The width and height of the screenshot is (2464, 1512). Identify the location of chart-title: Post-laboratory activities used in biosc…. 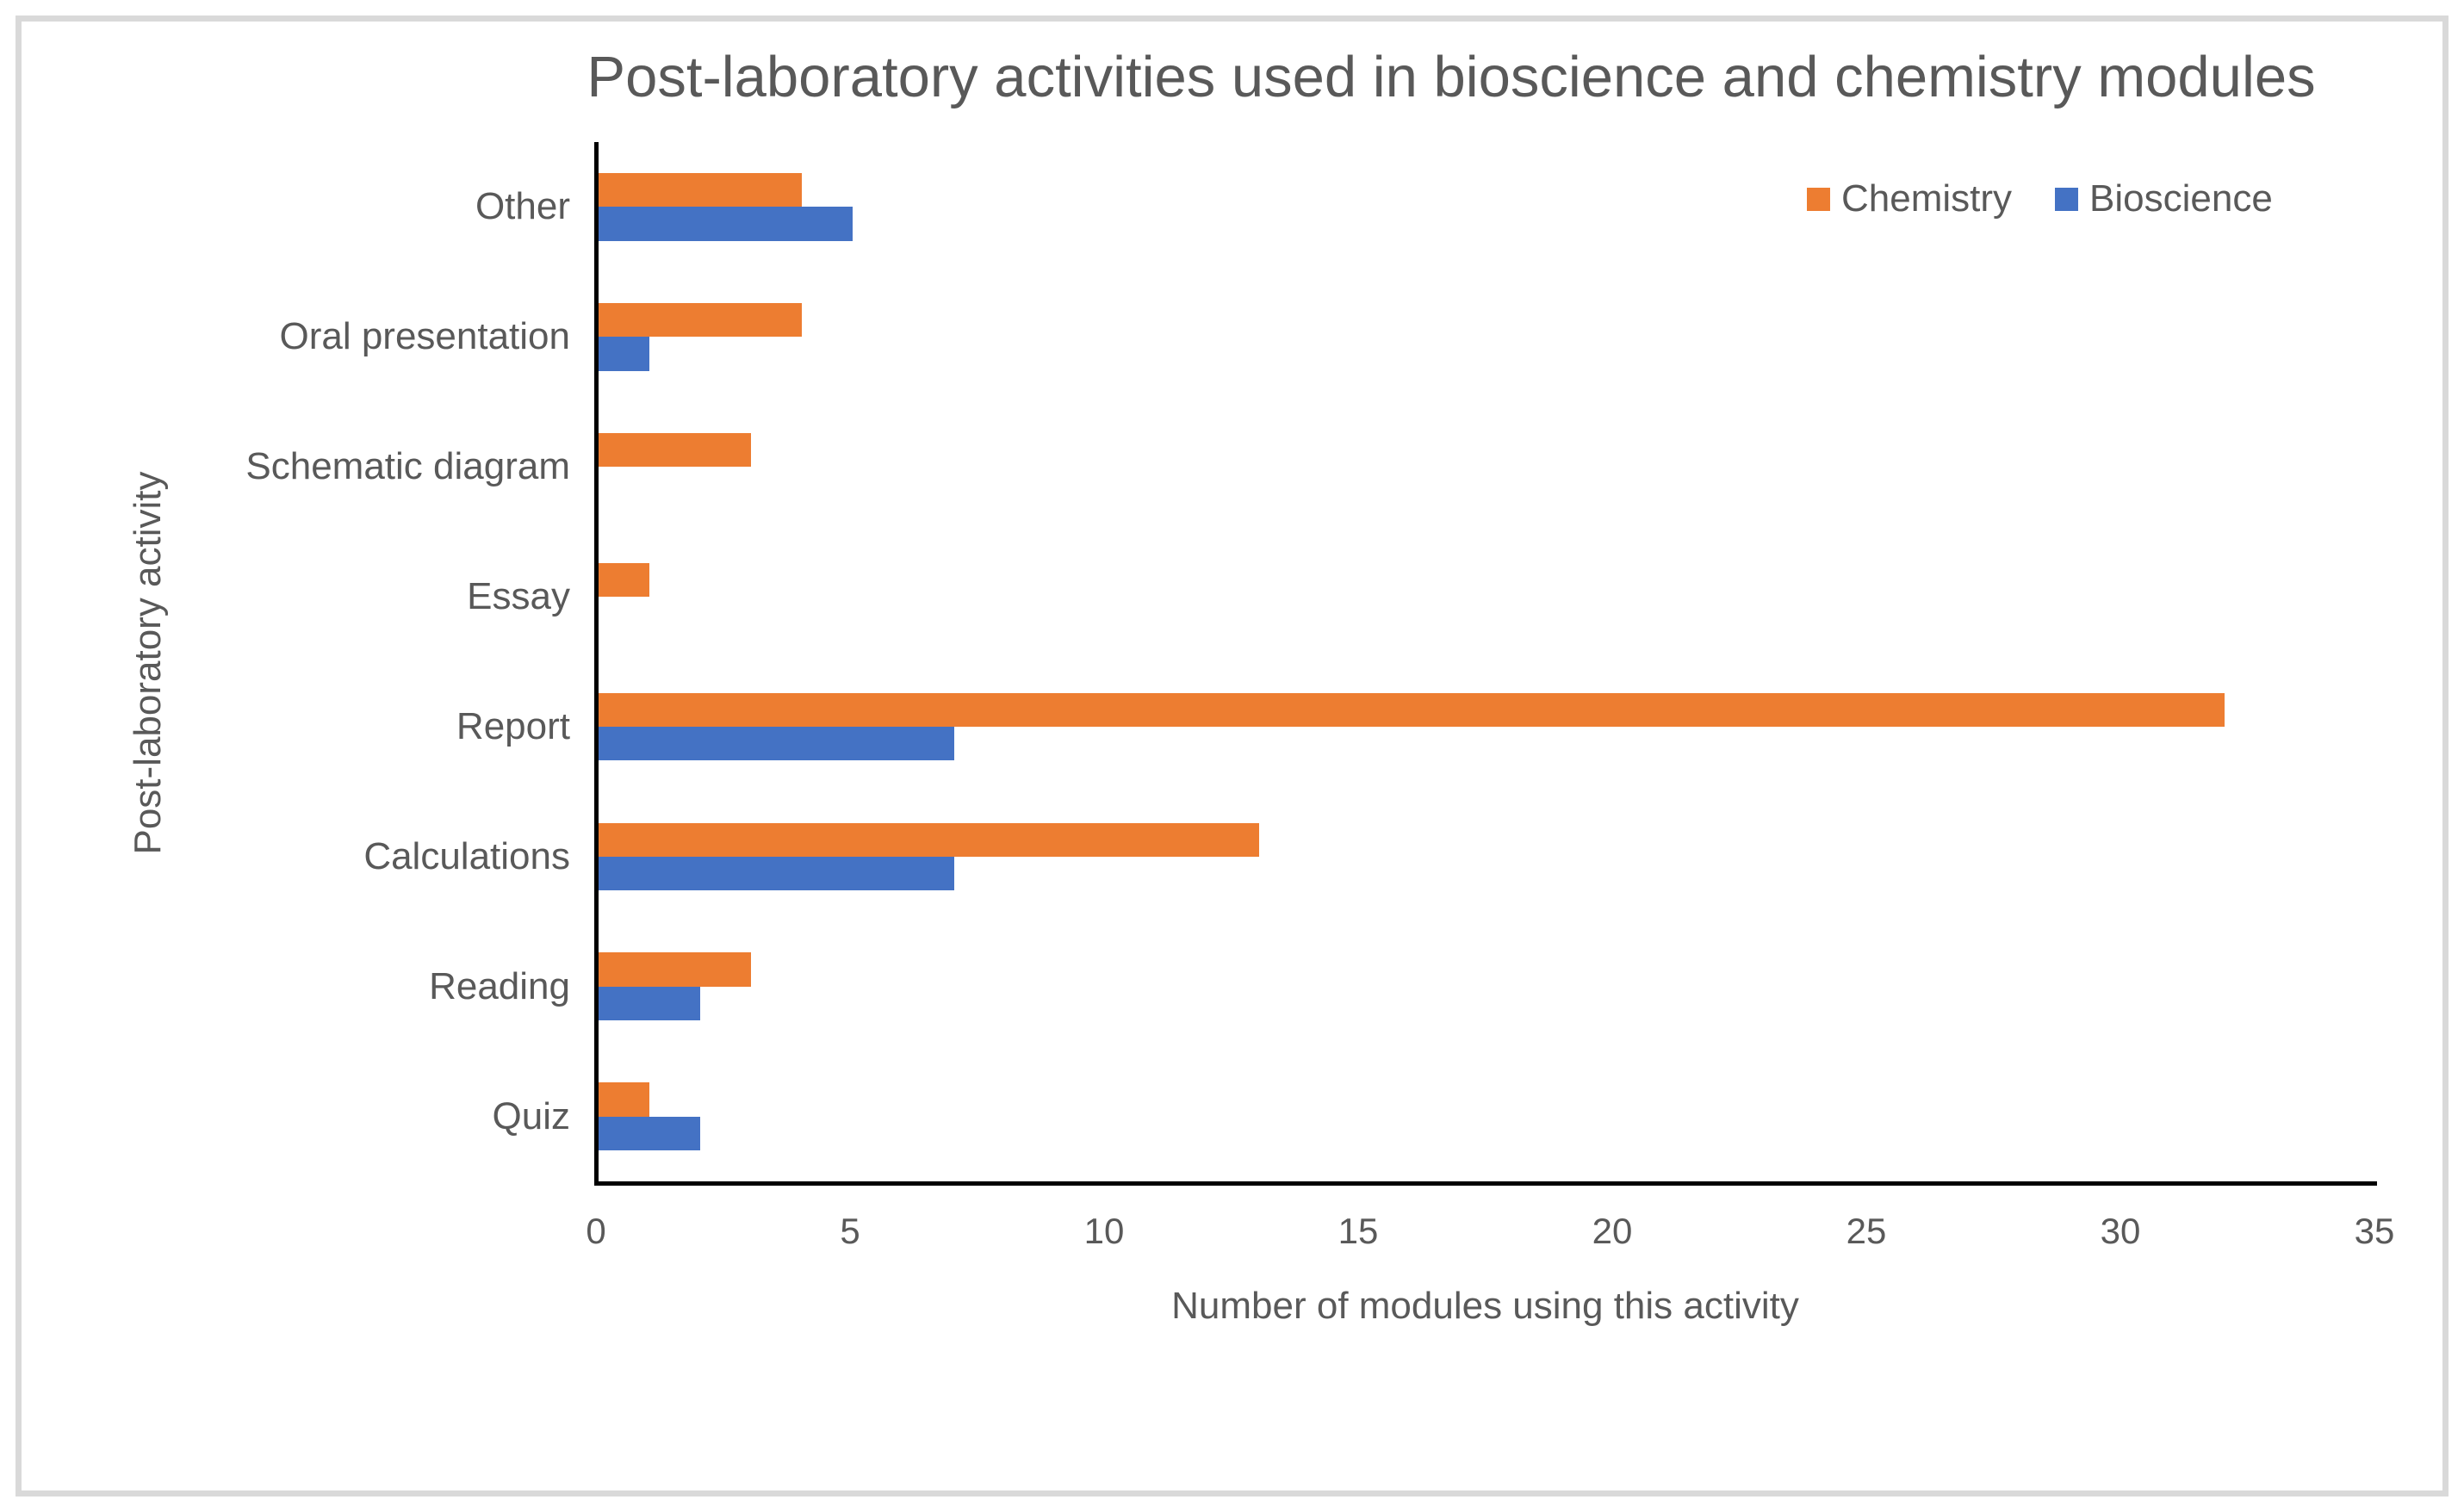
(1451, 77).